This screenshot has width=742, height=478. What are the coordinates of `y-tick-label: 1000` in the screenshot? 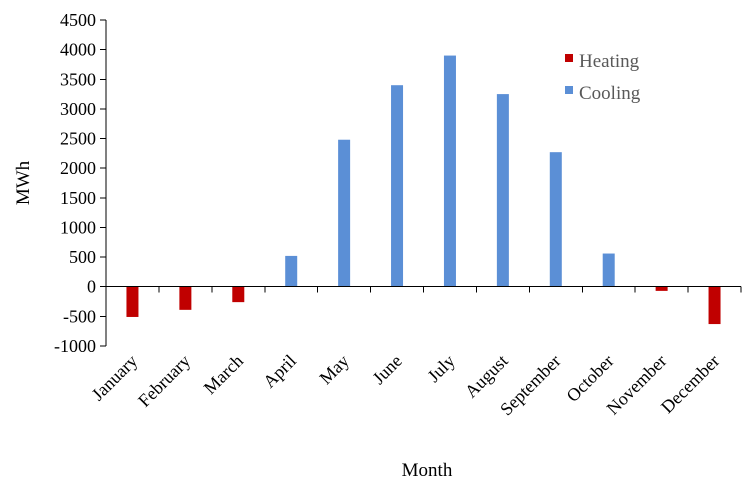 It's located at (78, 227).